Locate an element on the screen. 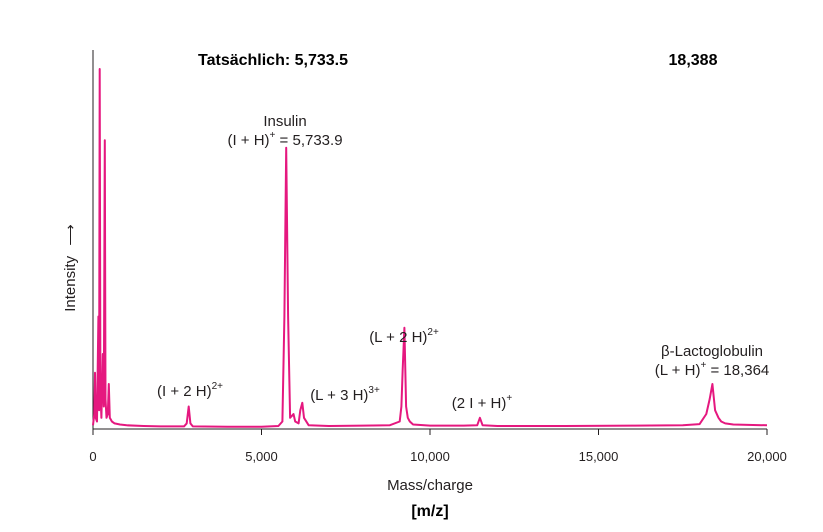  actual-mass-note-2: 18,388 is located at coordinates (693, 60).